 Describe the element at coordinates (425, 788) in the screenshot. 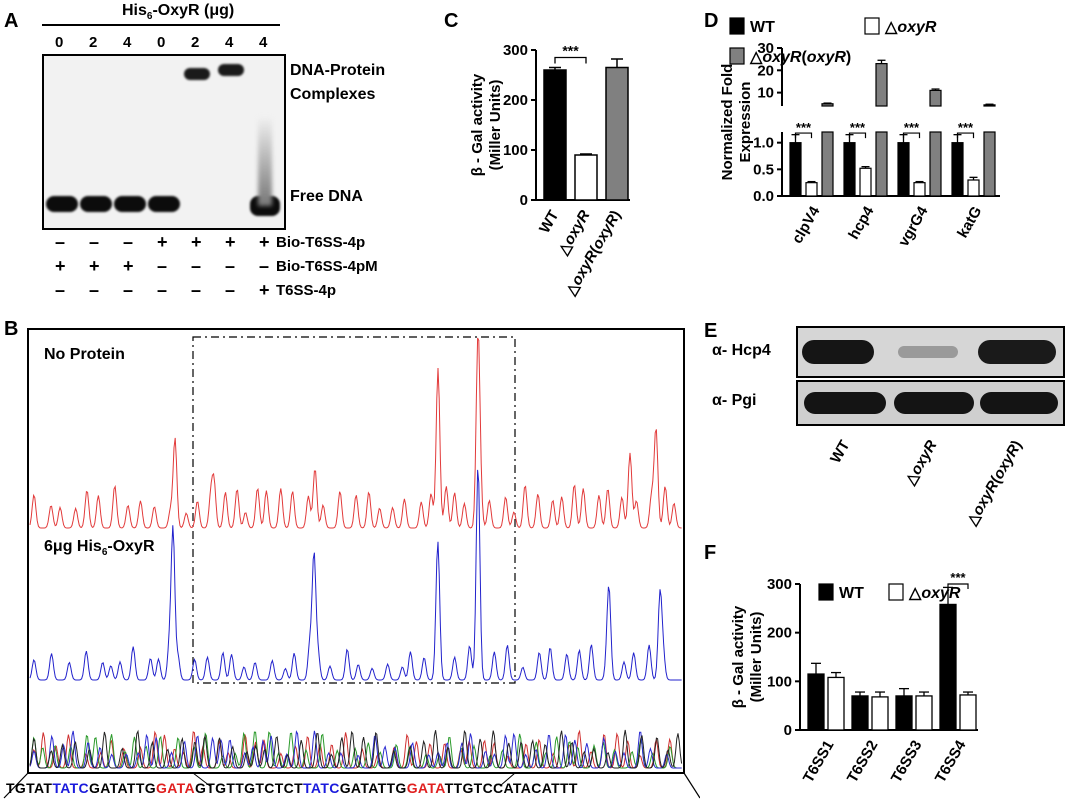

I see `sequence-segment: GATA` at that location.